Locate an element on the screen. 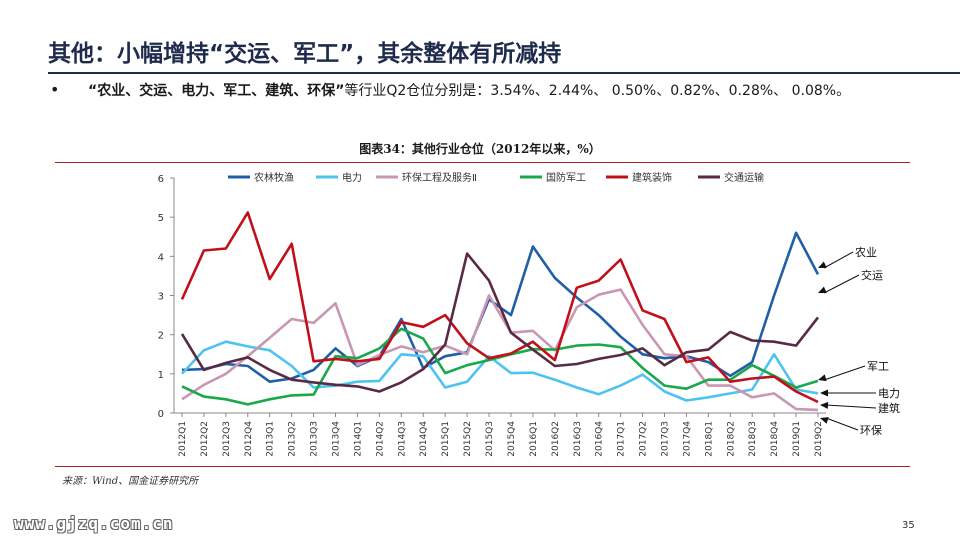 The image size is (960, 540). y-tick-label: 6 is located at coordinates (161, 179).